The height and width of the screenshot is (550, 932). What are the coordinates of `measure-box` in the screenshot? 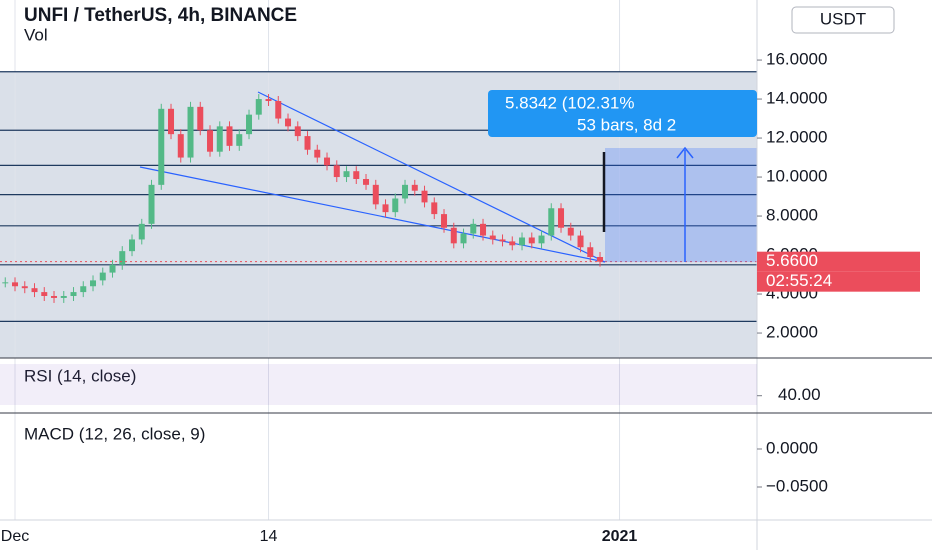 It's located at (622, 113).